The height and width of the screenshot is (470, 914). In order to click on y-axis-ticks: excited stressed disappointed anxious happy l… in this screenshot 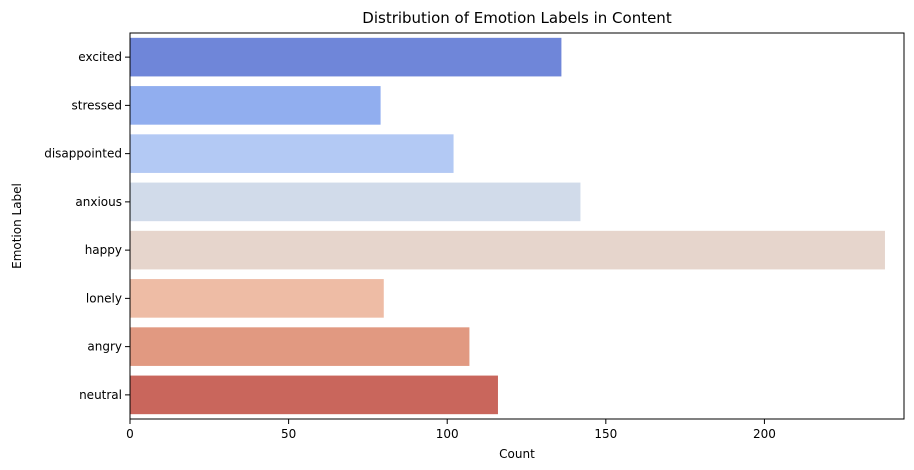, I will do `click(87, 226)`.